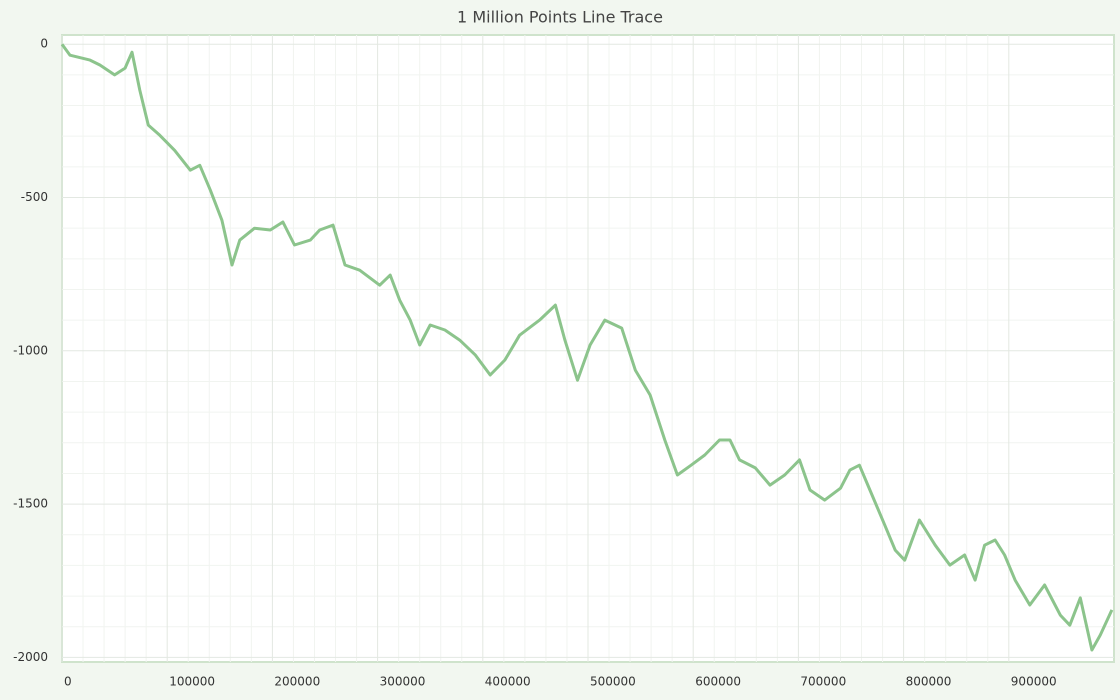 This screenshot has width=1120, height=700. What do you see at coordinates (560, 17) in the screenshot?
I see `chart-title: 1 Million Points Line Trace` at bounding box center [560, 17].